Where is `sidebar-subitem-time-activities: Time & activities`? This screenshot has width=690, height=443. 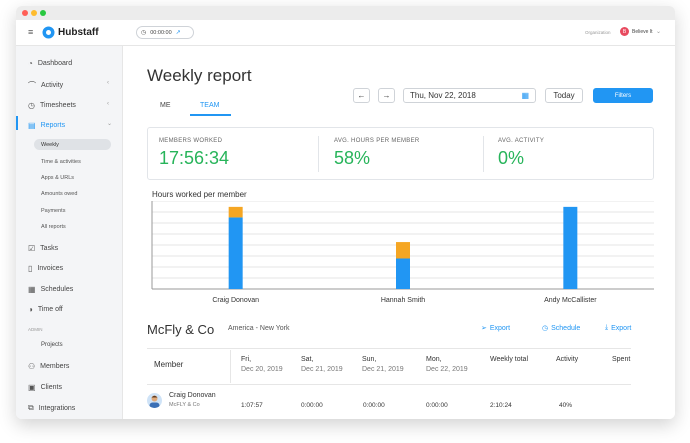
sidebar-subitem-time-activities: Time & activities is located at coordinates (61, 162).